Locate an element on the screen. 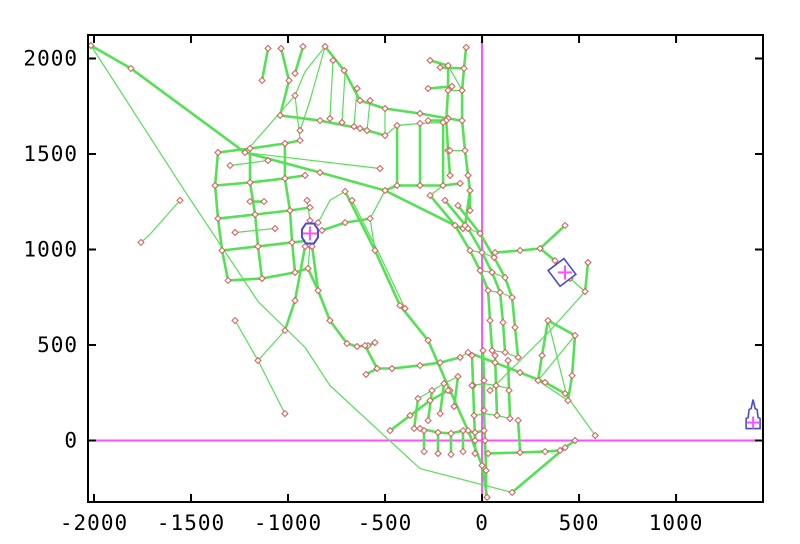  x-tick-label: -2000 is located at coordinates (94, 523).